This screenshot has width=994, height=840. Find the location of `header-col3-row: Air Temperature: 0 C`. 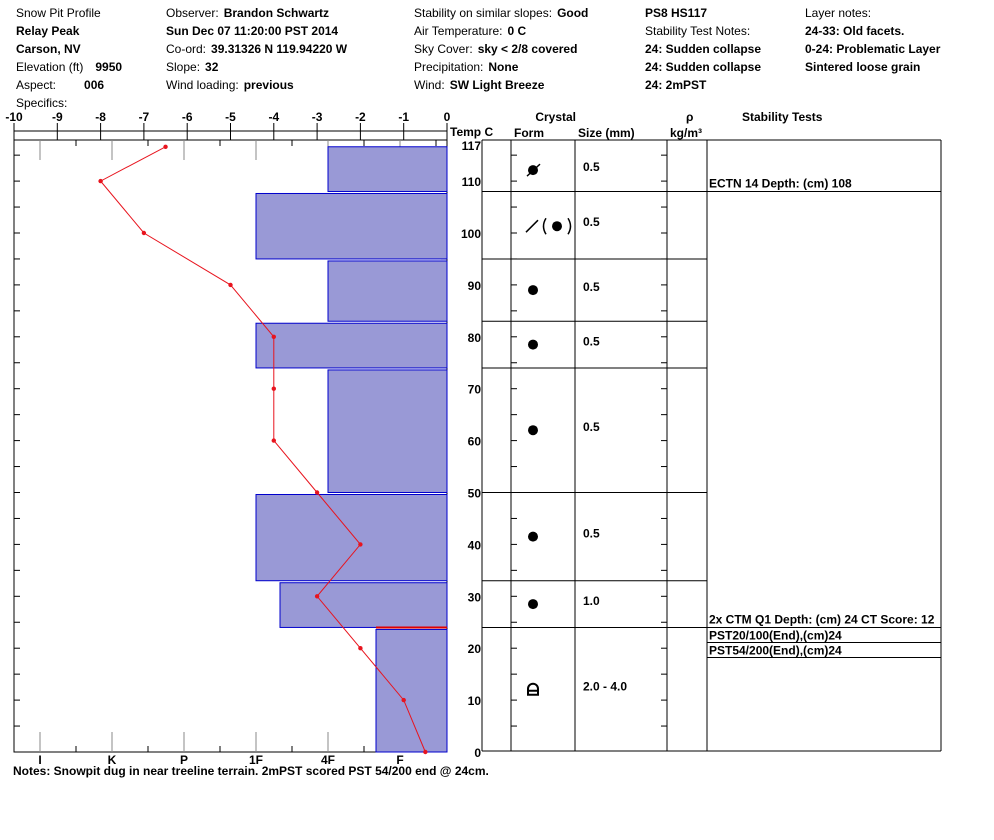

header-col3-row: Air Temperature: 0 C is located at coordinates (470, 31).